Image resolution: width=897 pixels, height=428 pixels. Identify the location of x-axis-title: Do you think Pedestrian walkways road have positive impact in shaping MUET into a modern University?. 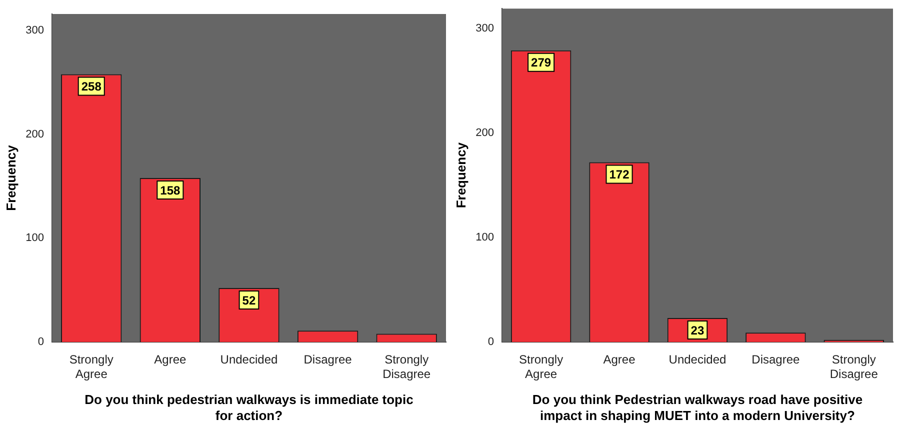
(697, 407).